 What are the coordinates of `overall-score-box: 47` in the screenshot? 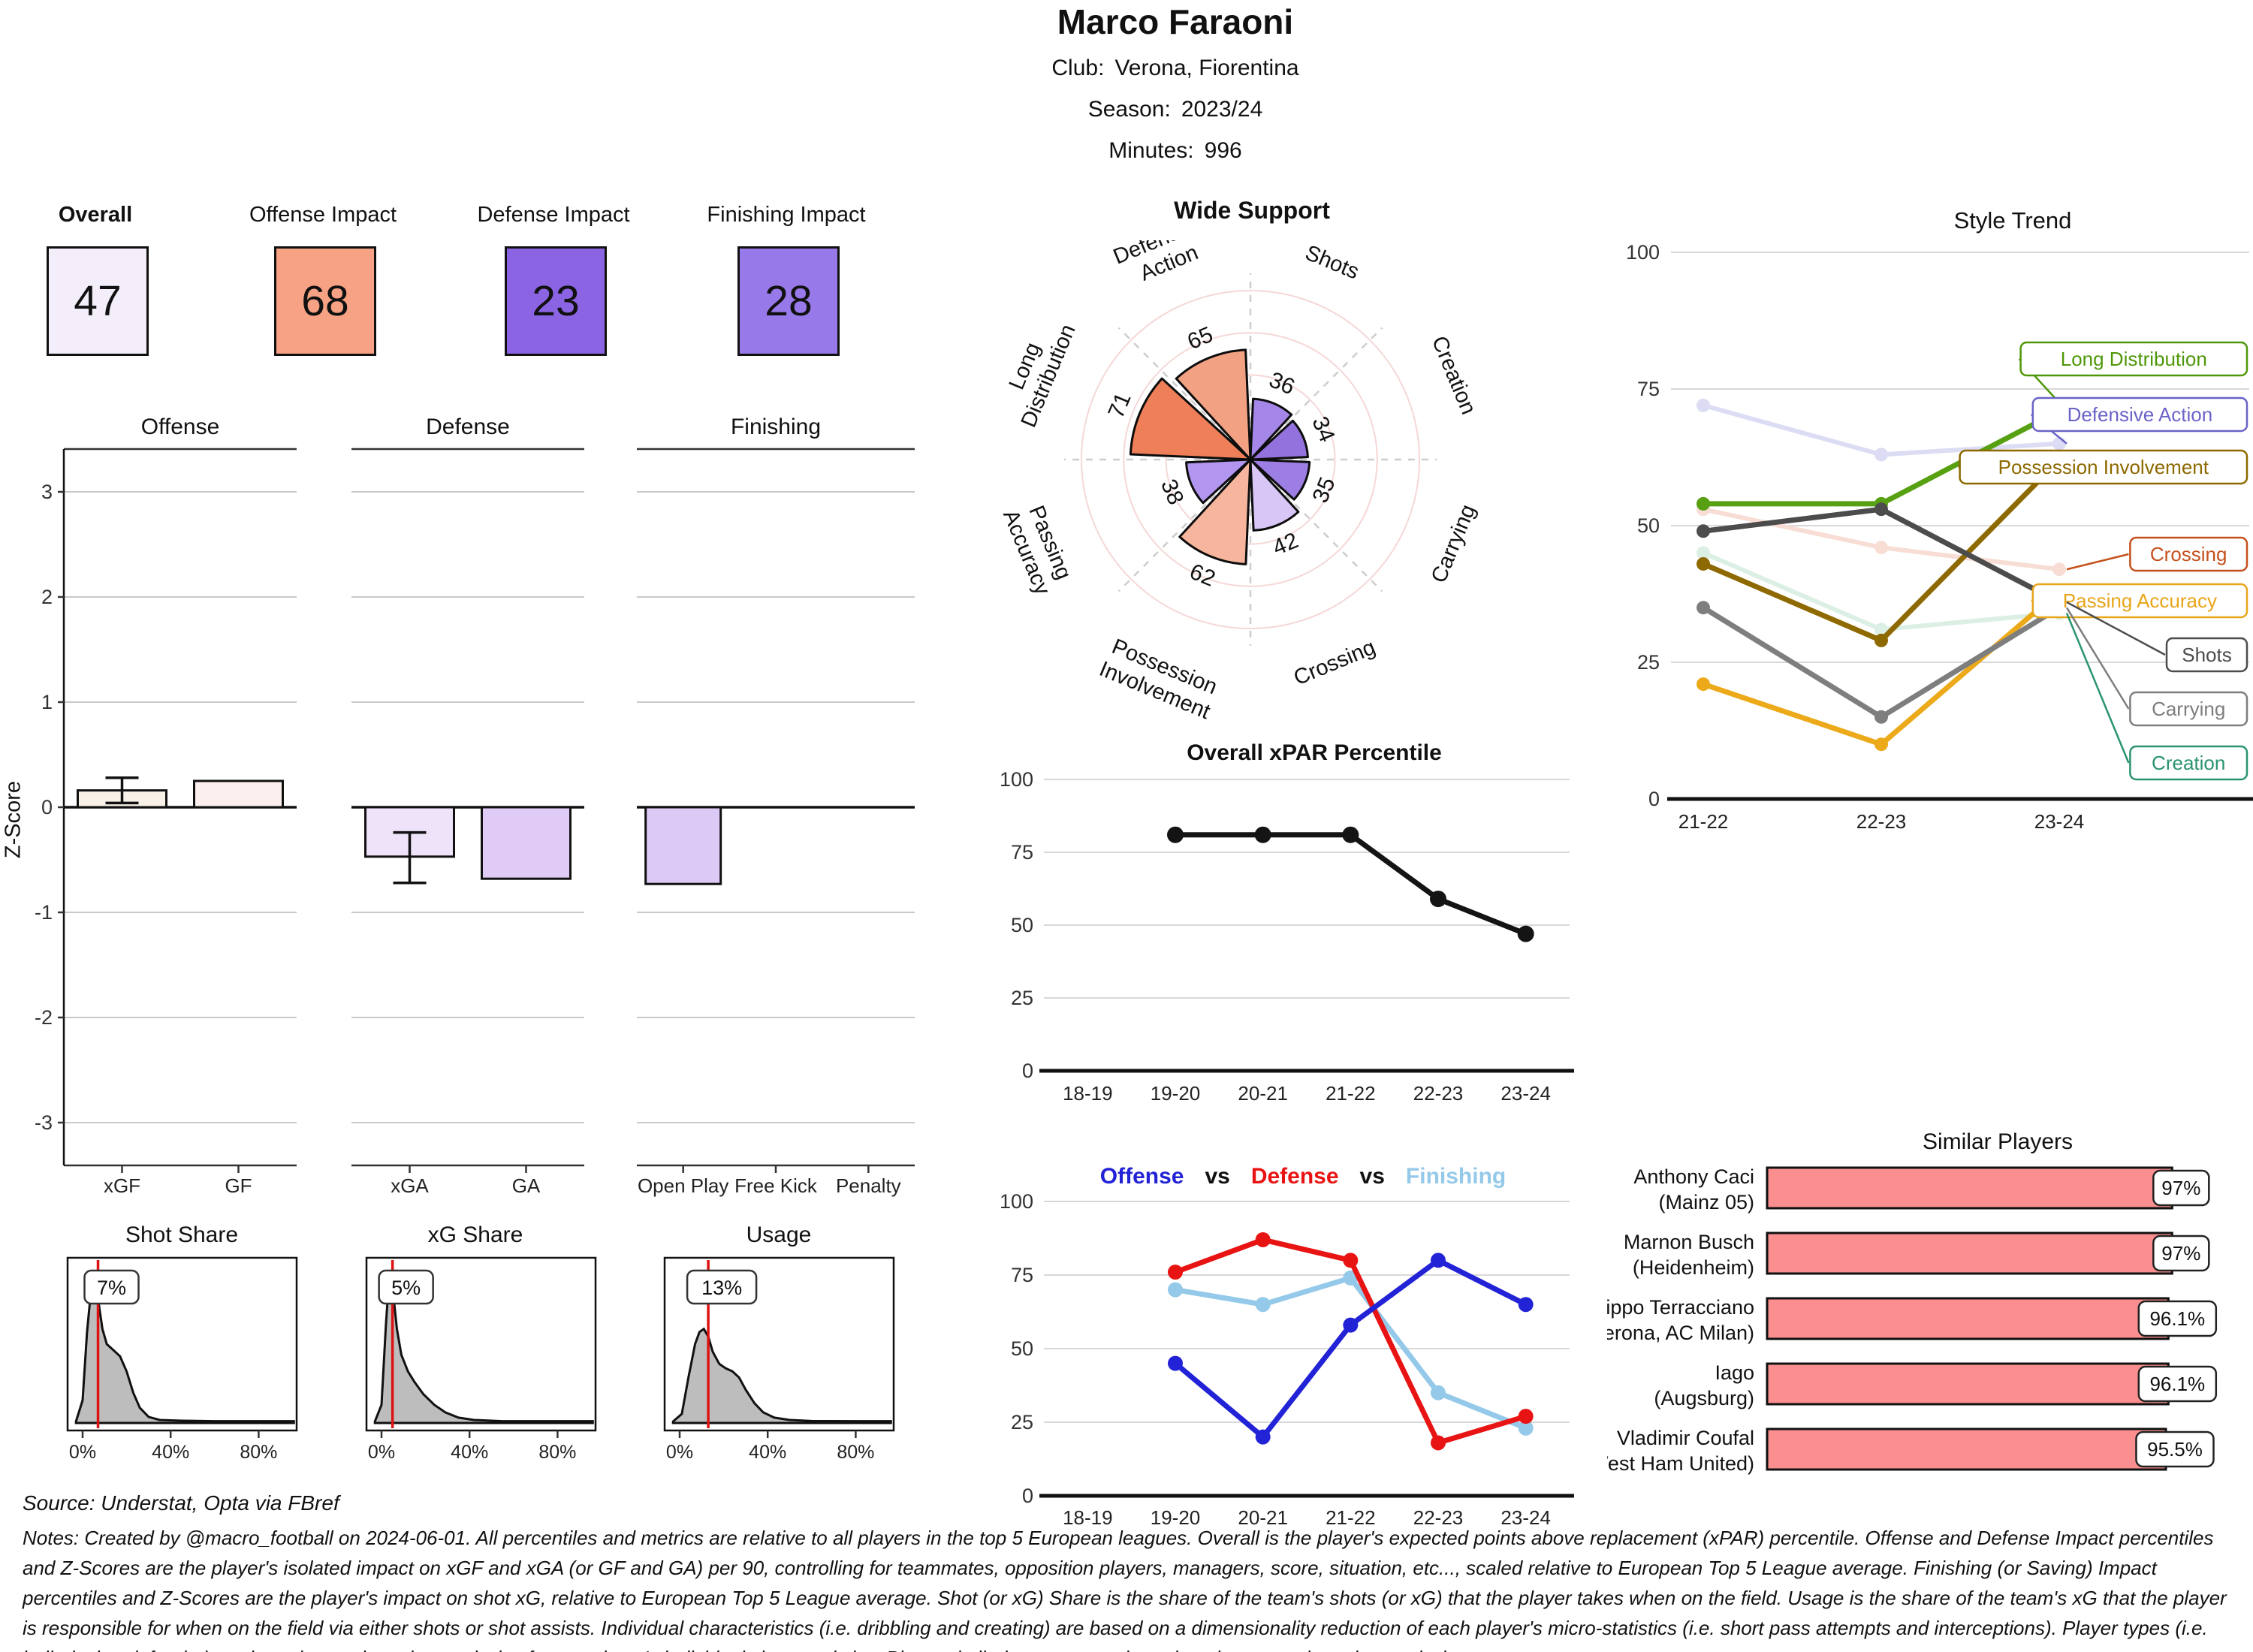 It's located at (98, 301).